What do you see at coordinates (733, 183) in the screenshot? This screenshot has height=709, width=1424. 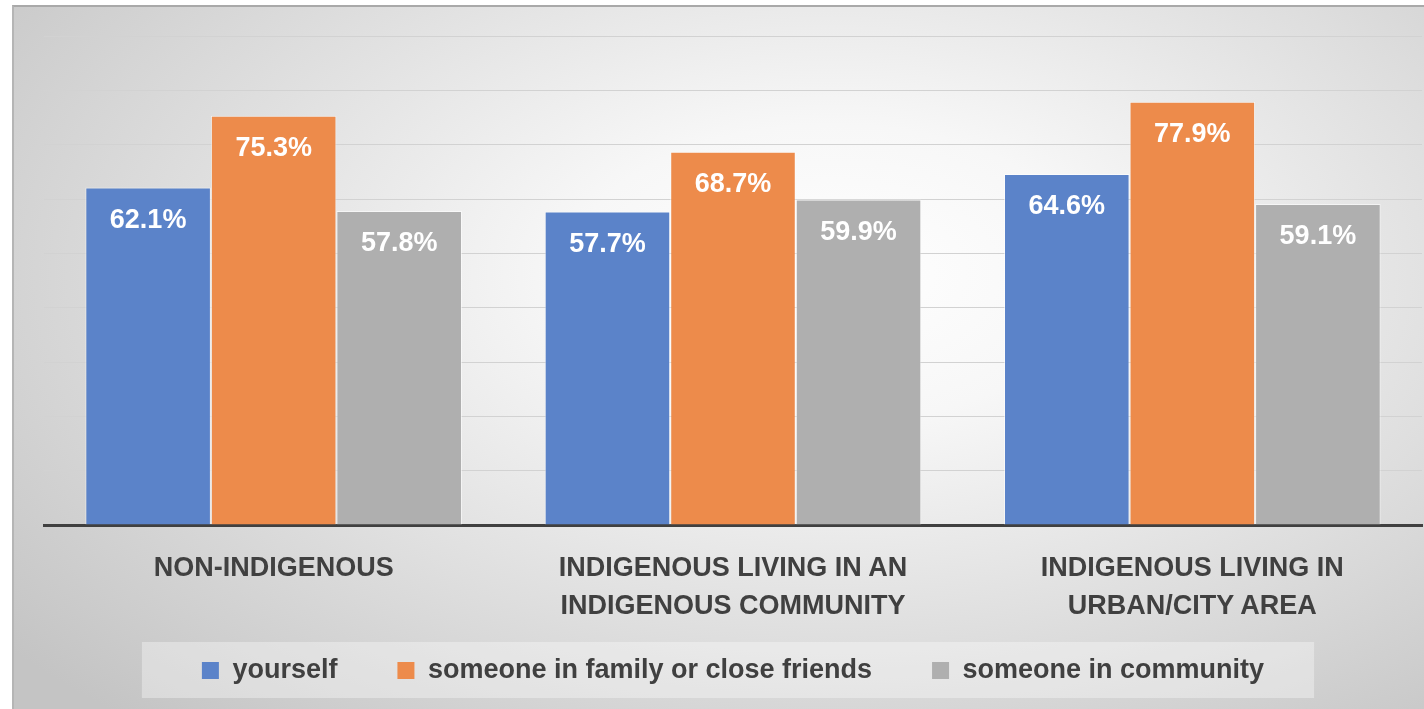 I see `data-label: 68.7%` at bounding box center [733, 183].